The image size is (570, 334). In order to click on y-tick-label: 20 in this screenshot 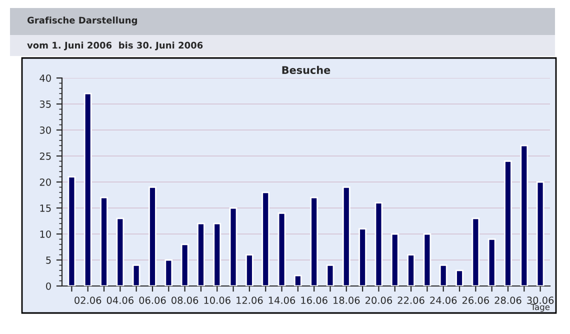, I will do `click(45, 182)`.